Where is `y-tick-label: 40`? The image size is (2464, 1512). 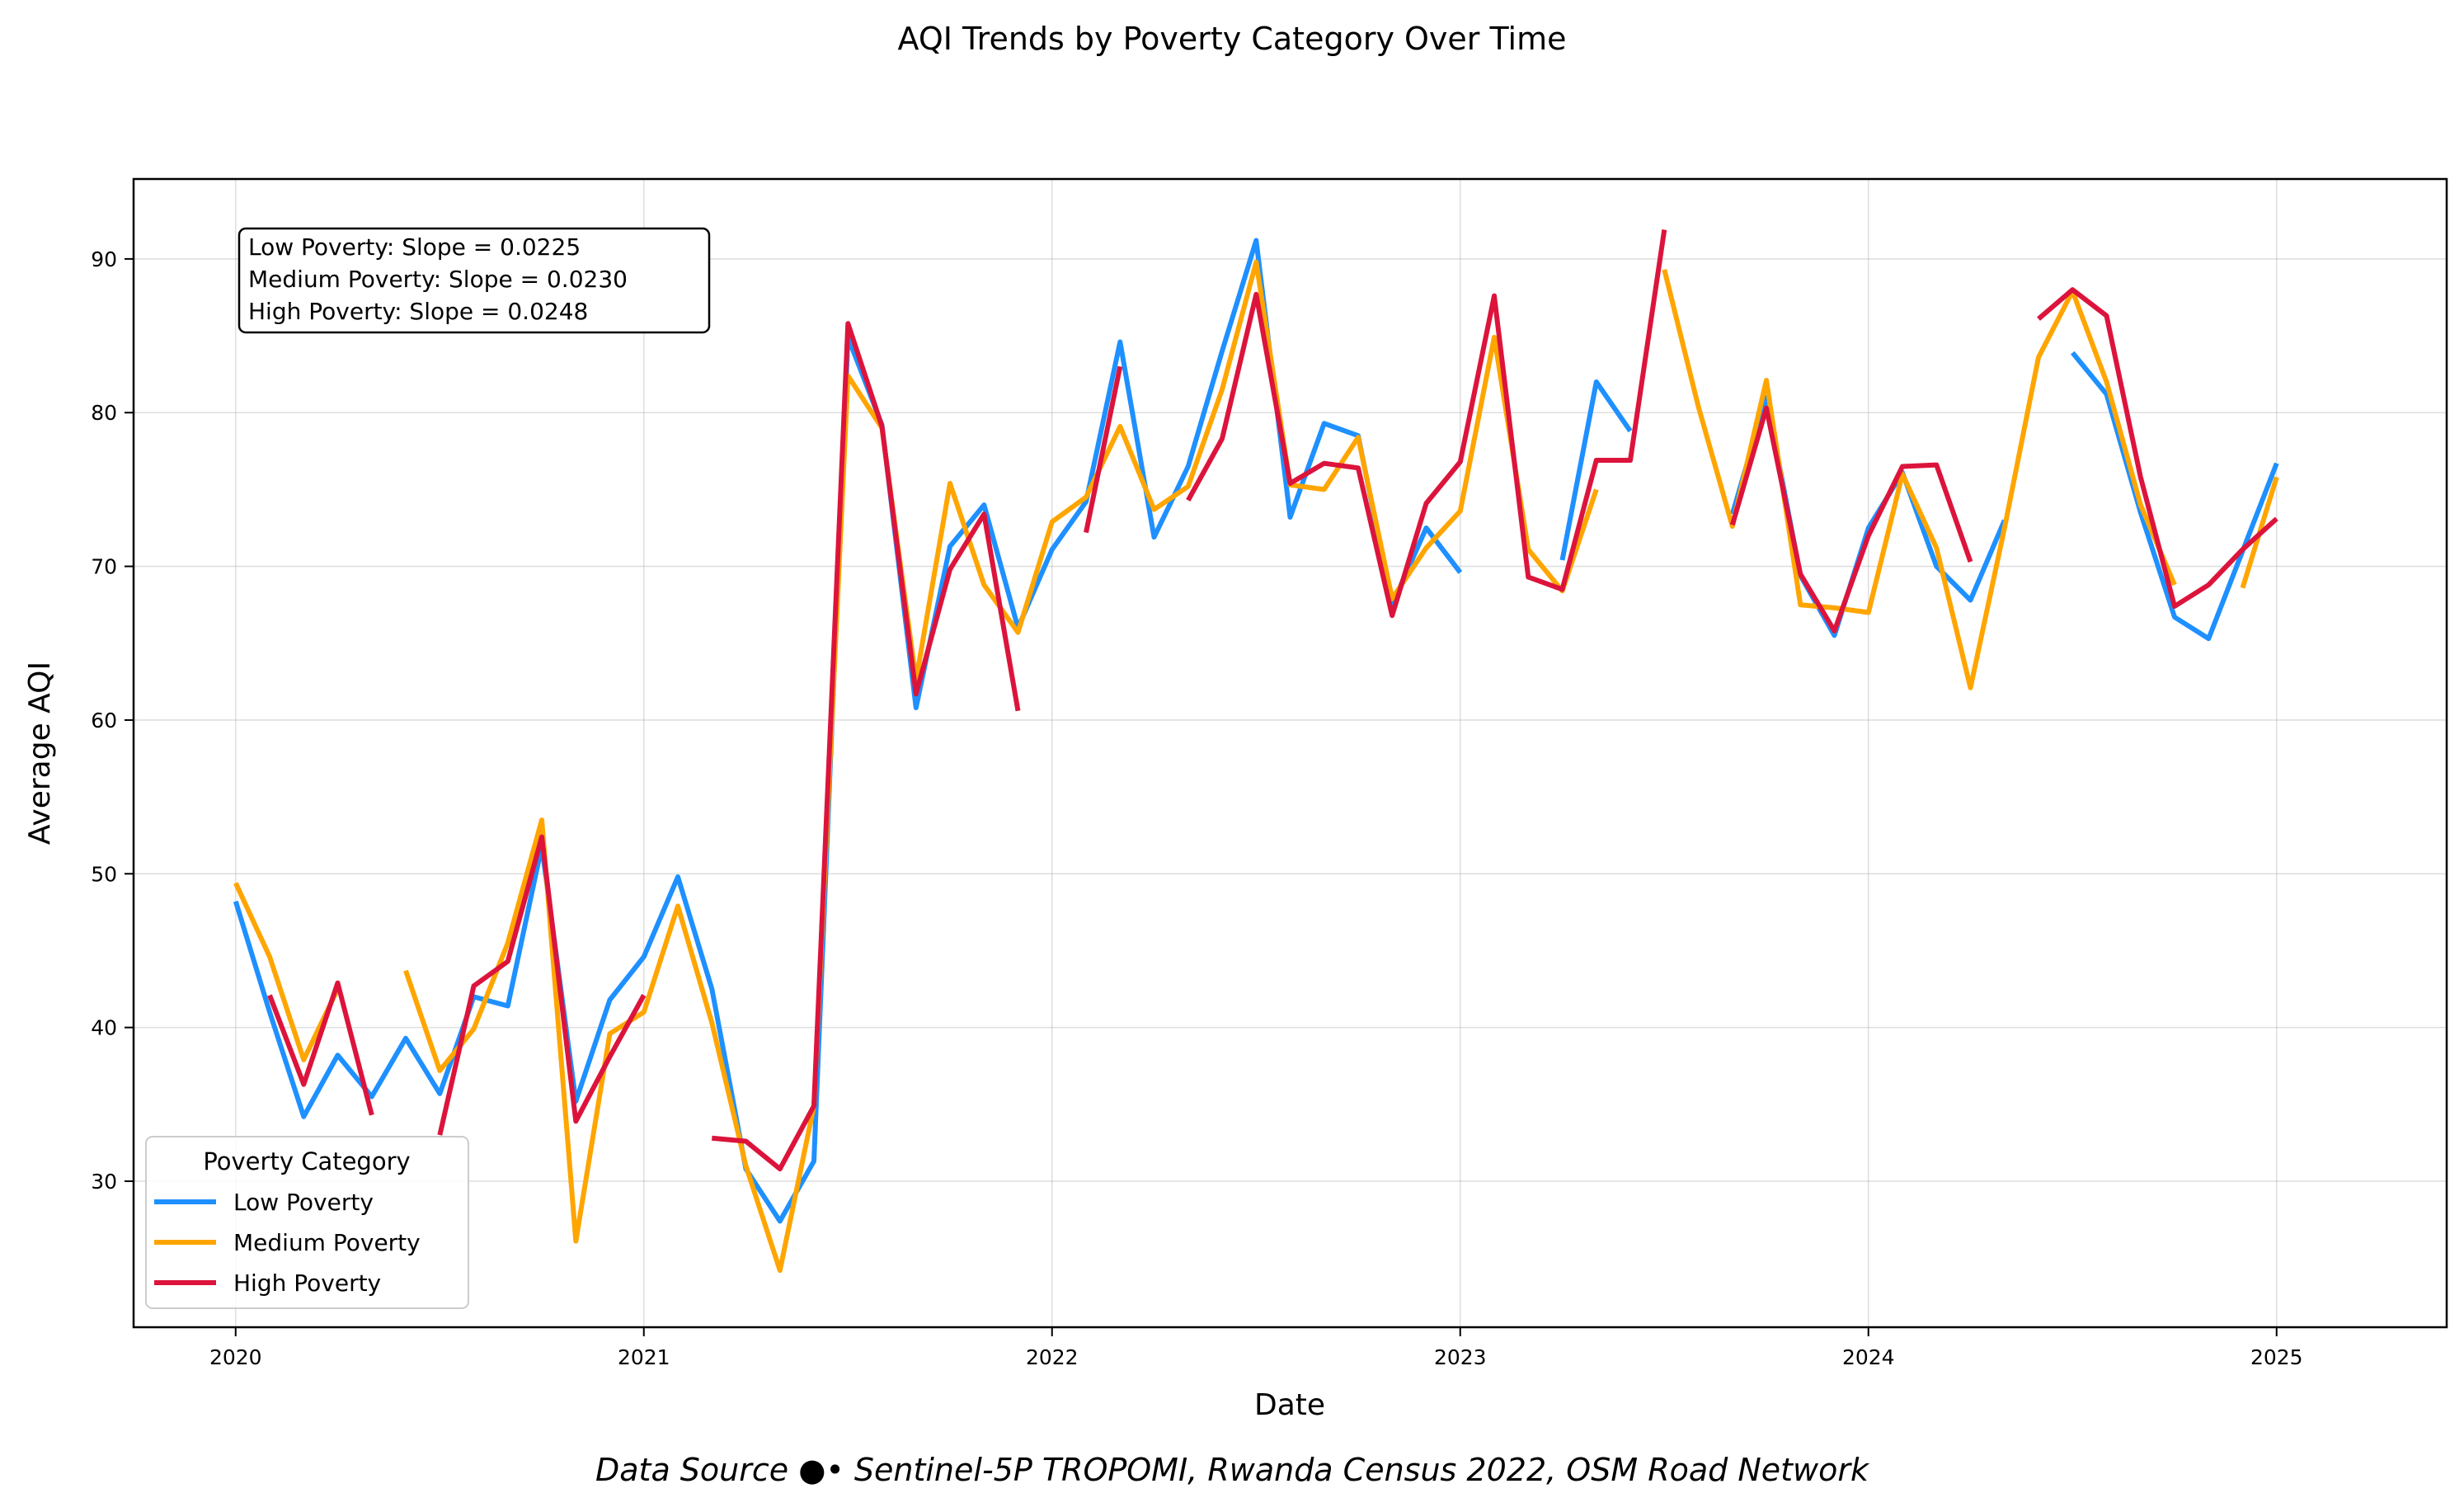 y-tick-label: 40 is located at coordinates (104, 1028).